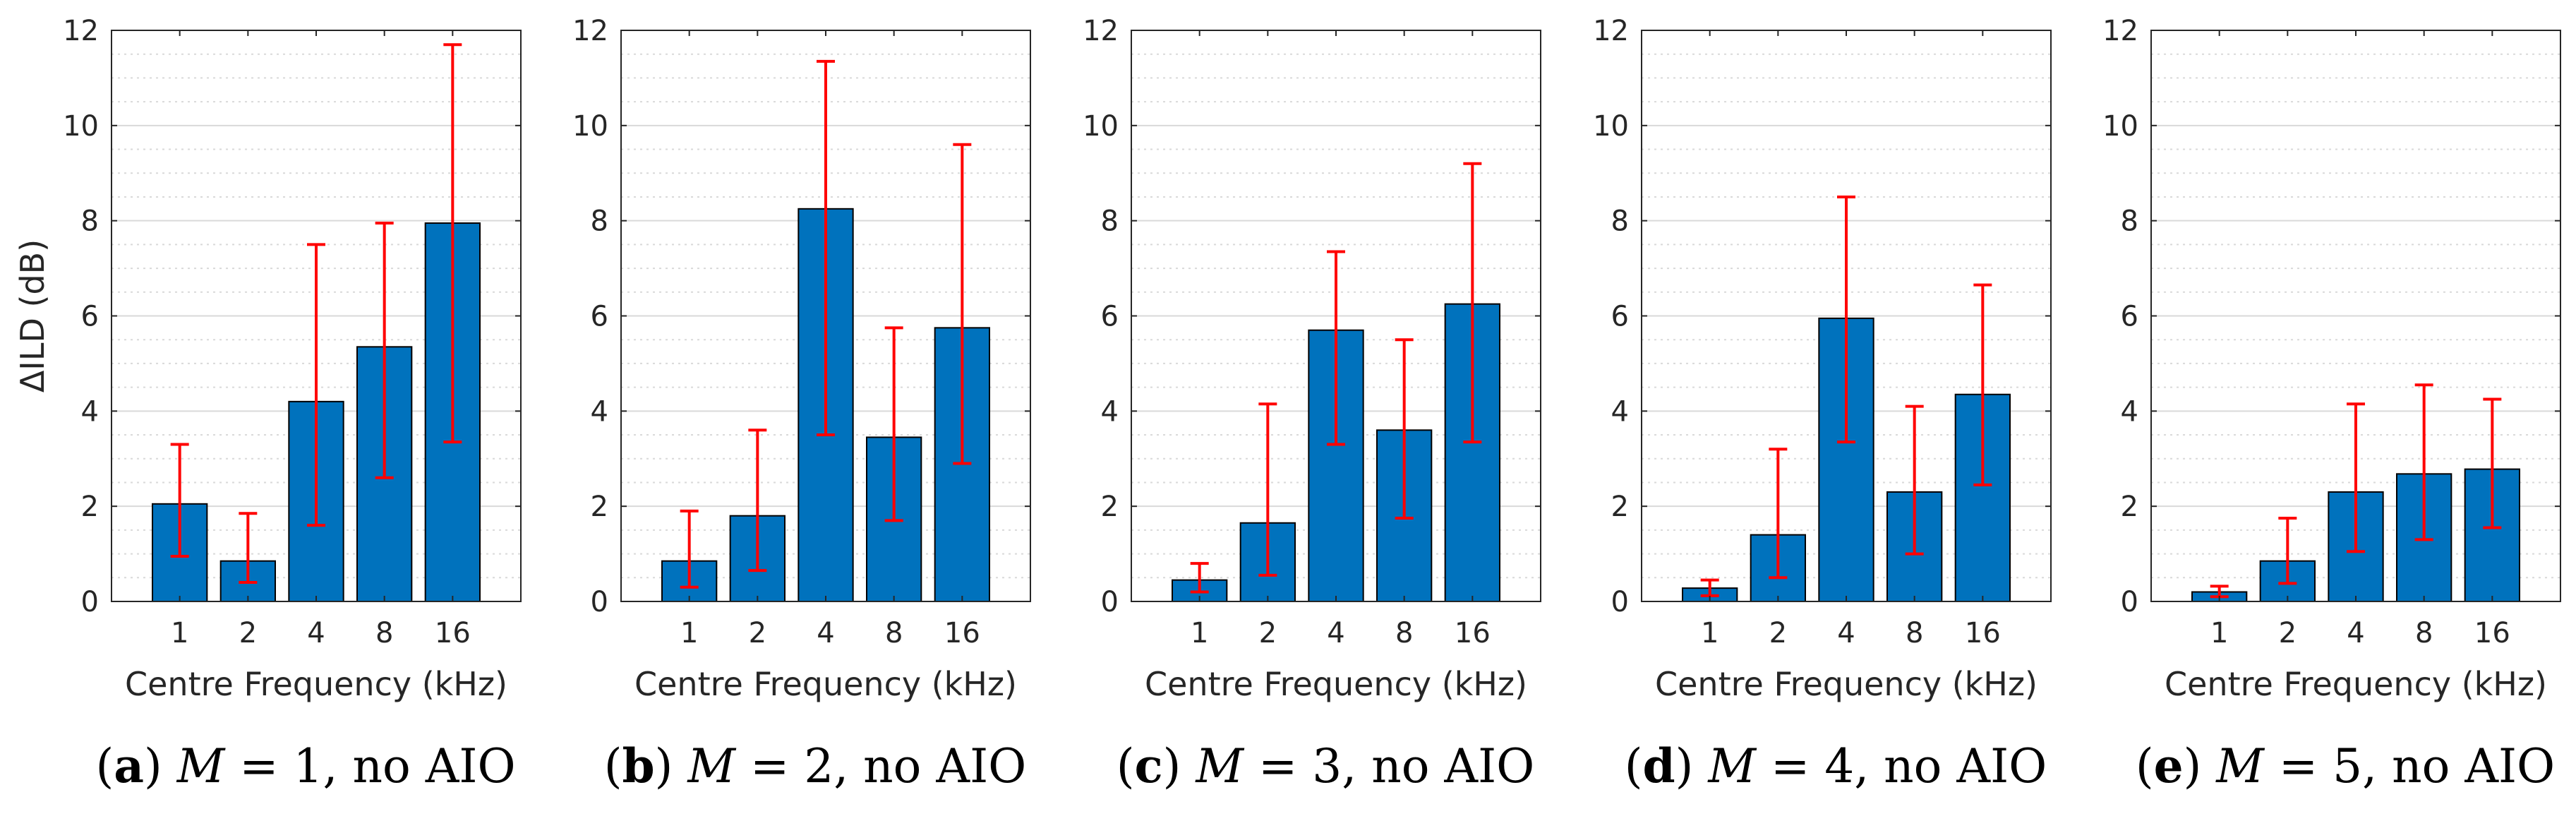 This screenshot has height=833, width=2576. I want to click on caption-letter-bold: c, so click(1148, 765).